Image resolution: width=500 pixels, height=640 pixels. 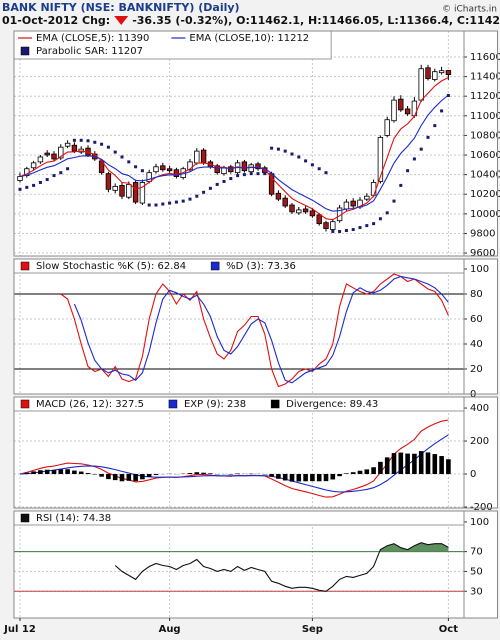 I want to click on legend-label: %D (3): 73.36, so click(x=261, y=266).